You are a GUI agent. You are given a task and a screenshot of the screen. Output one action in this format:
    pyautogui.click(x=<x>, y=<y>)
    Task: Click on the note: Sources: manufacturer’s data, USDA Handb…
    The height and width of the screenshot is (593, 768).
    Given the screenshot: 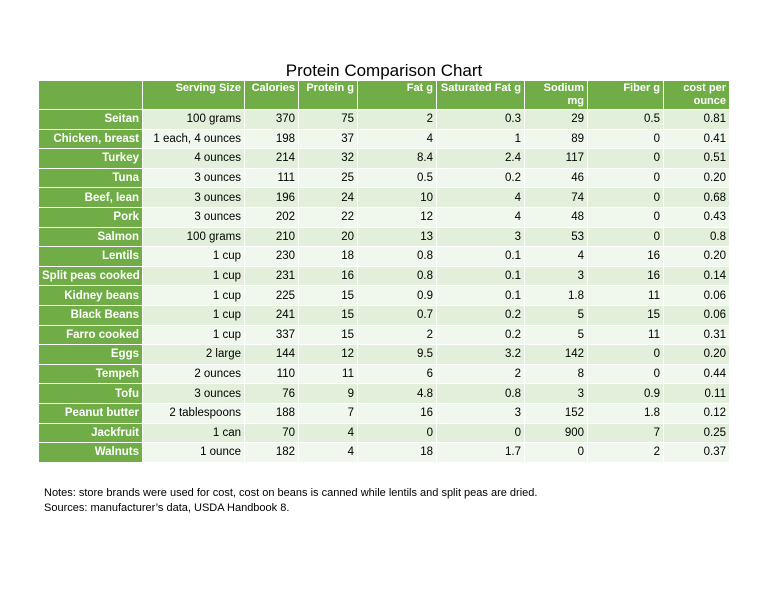 What is the action you would take?
    pyautogui.click(x=167, y=508)
    